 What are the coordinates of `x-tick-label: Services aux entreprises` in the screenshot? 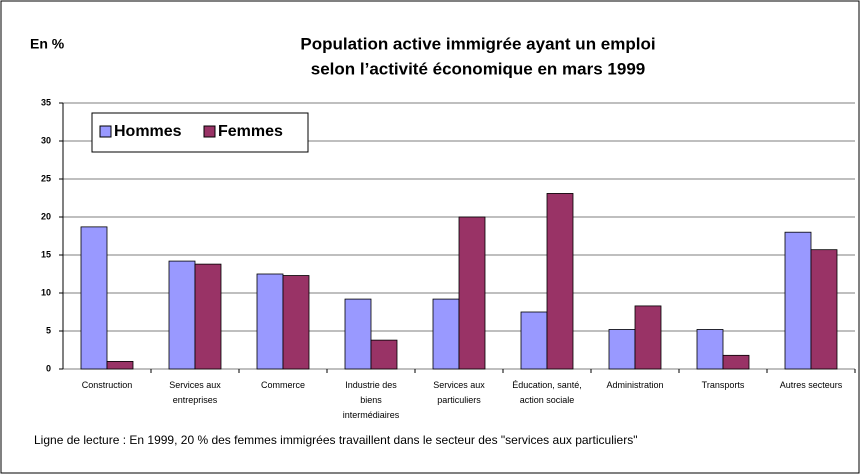 It's located at (195, 392).